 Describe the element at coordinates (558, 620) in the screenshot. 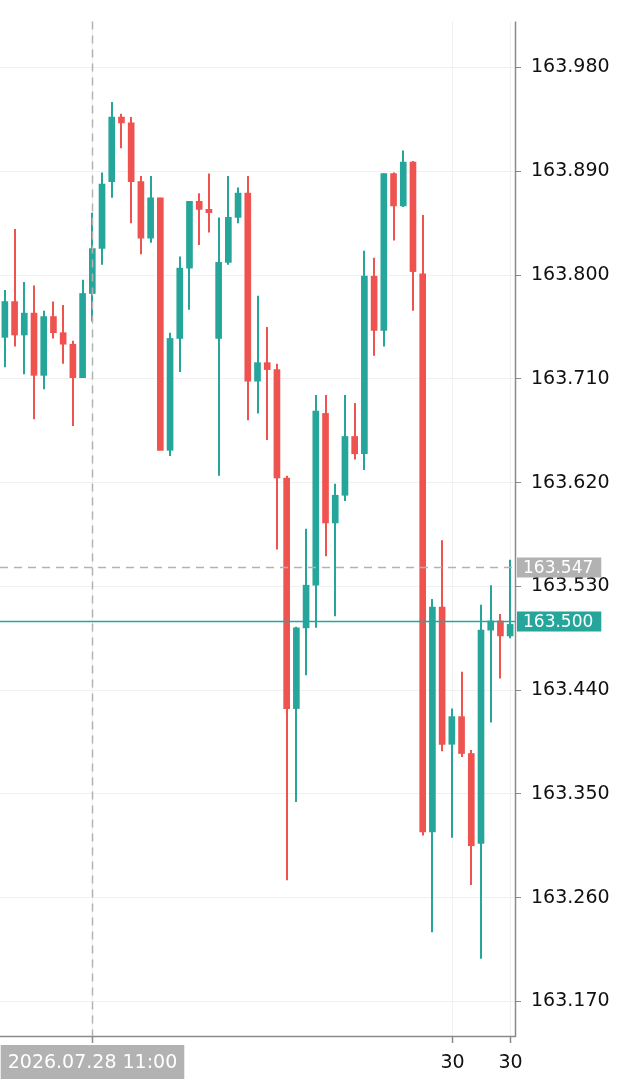

I see `ref-line-label: 163.500` at that location.